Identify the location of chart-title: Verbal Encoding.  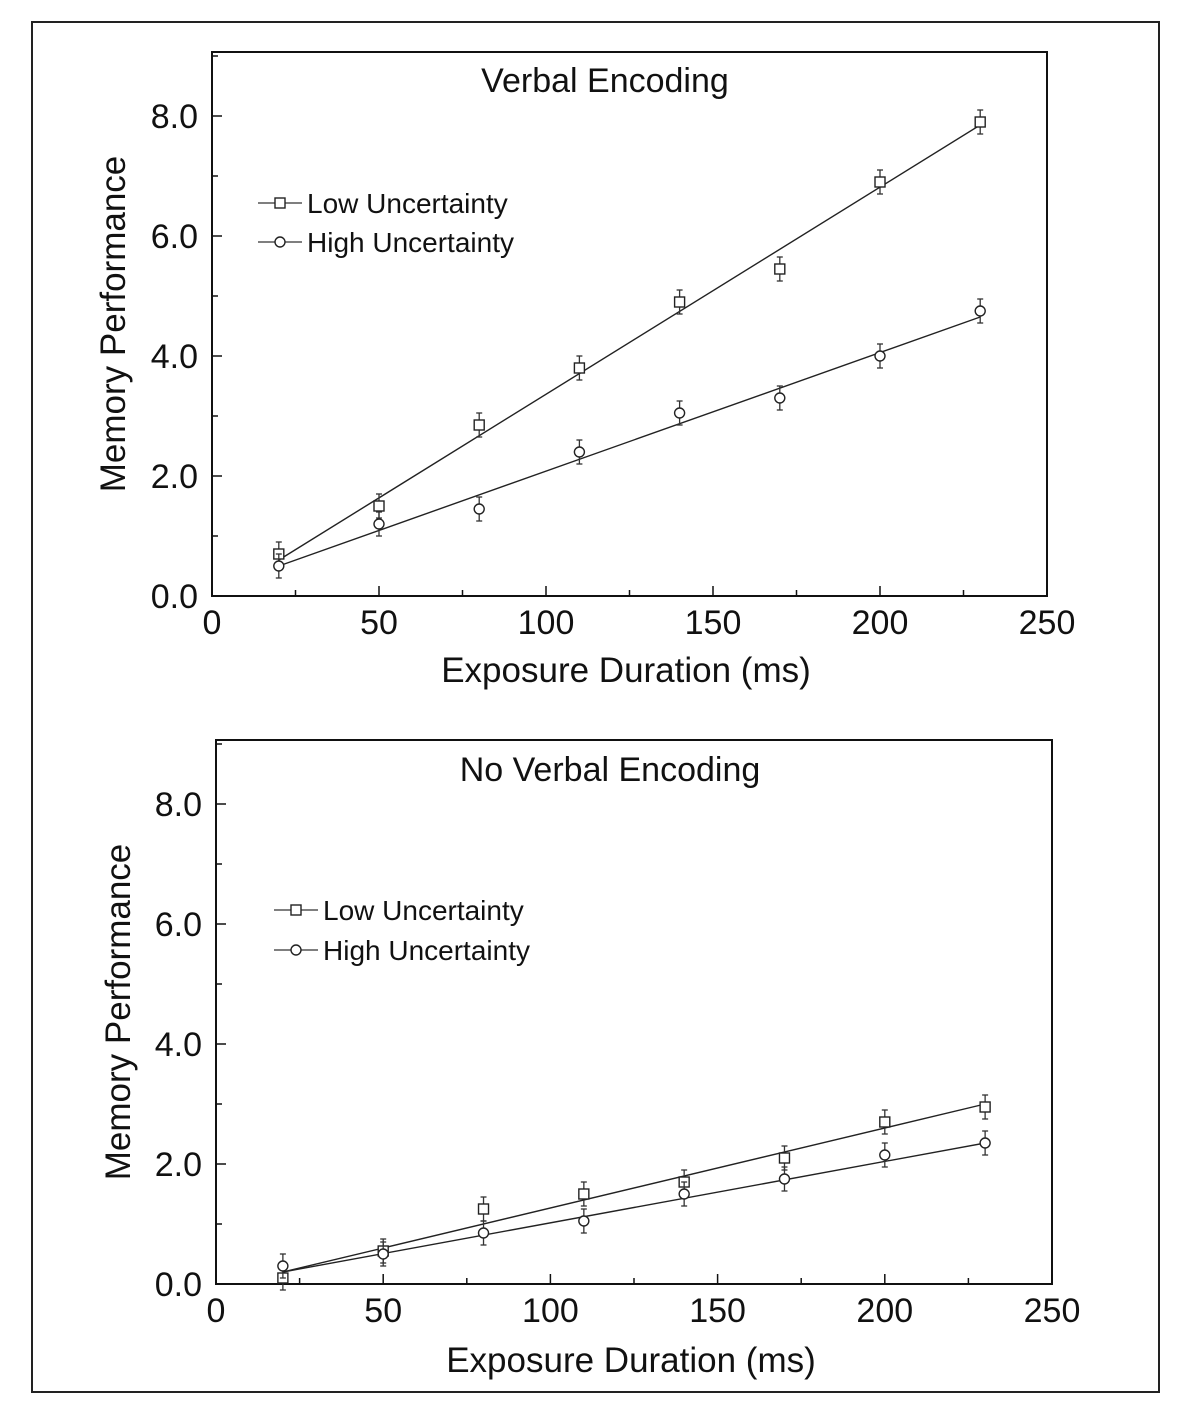
(605, 81).